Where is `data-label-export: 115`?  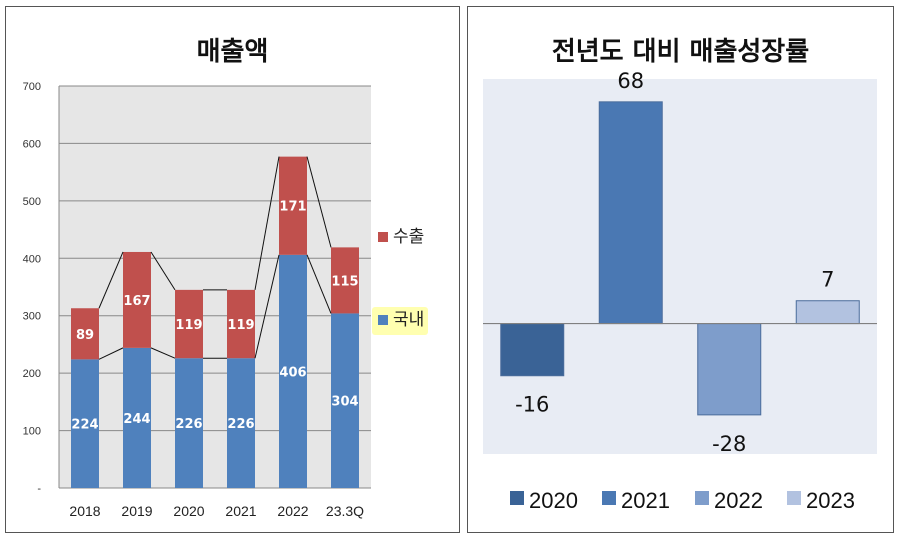
data-label-export: 115 is located at coordinates (344, 281).